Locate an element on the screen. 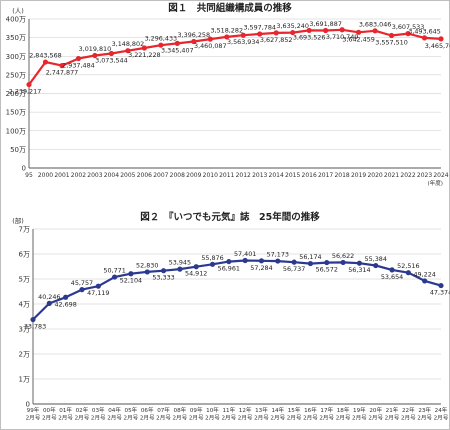 Image resolution: width=450 pixels, height=430 pixels. x-tick-label: 16年 2月号 is located at coordinates (310, 414).